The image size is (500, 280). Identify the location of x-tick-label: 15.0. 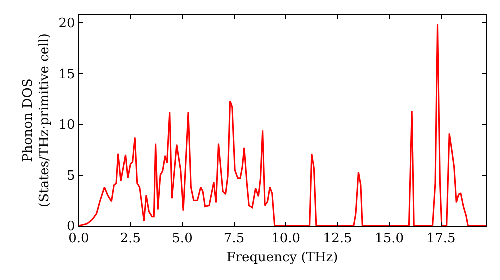
(389, 239).